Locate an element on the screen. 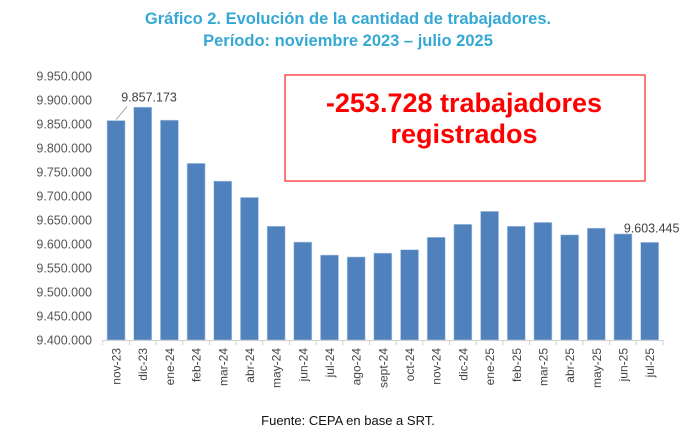 The width and height of the screenshot is (695, 439). x-tick-label: ago-24 is located at coordinates (357, 367).